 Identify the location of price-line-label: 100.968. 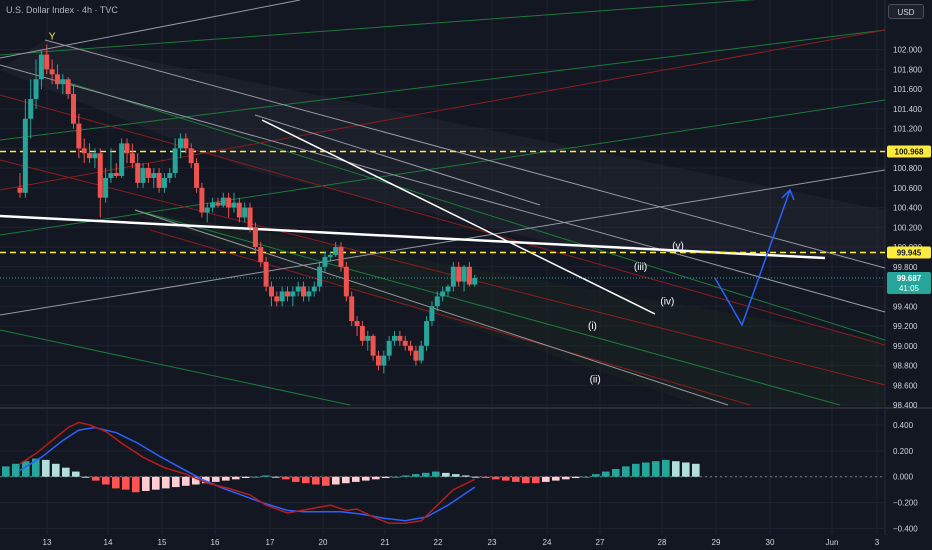
(909, 151).